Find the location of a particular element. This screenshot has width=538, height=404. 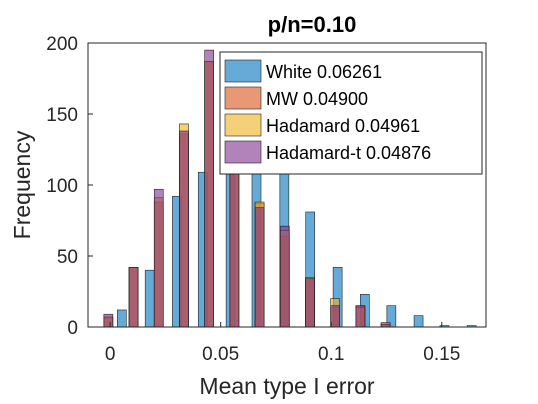

y-tick-label-2: 100 is located at coordinates (62, 186).